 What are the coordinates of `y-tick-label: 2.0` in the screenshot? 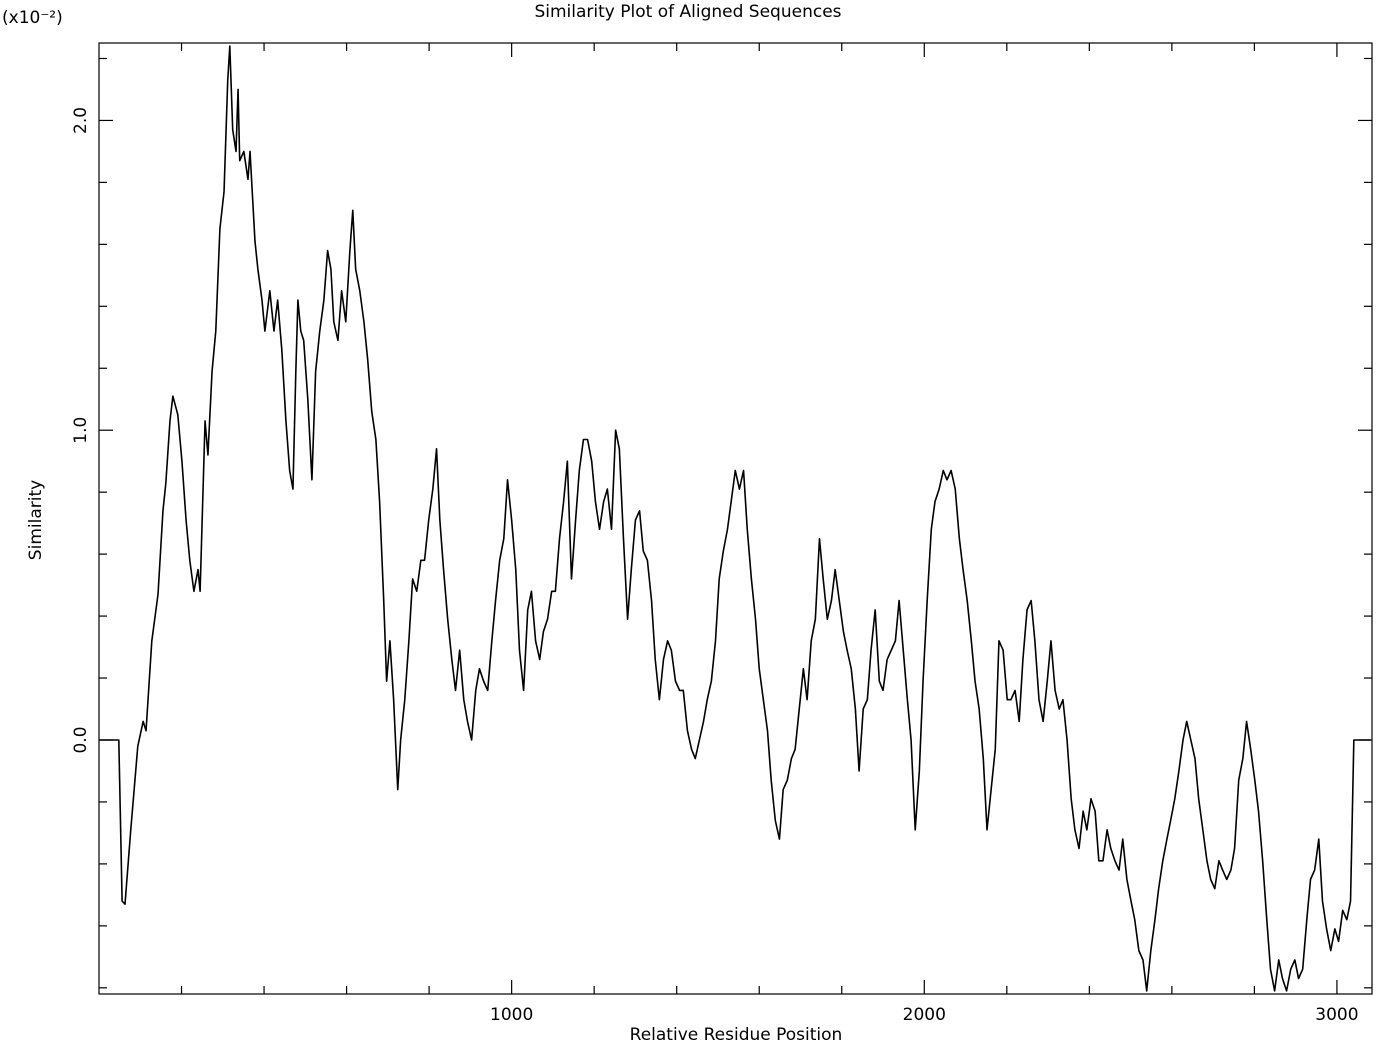 It's located at (81, 120).